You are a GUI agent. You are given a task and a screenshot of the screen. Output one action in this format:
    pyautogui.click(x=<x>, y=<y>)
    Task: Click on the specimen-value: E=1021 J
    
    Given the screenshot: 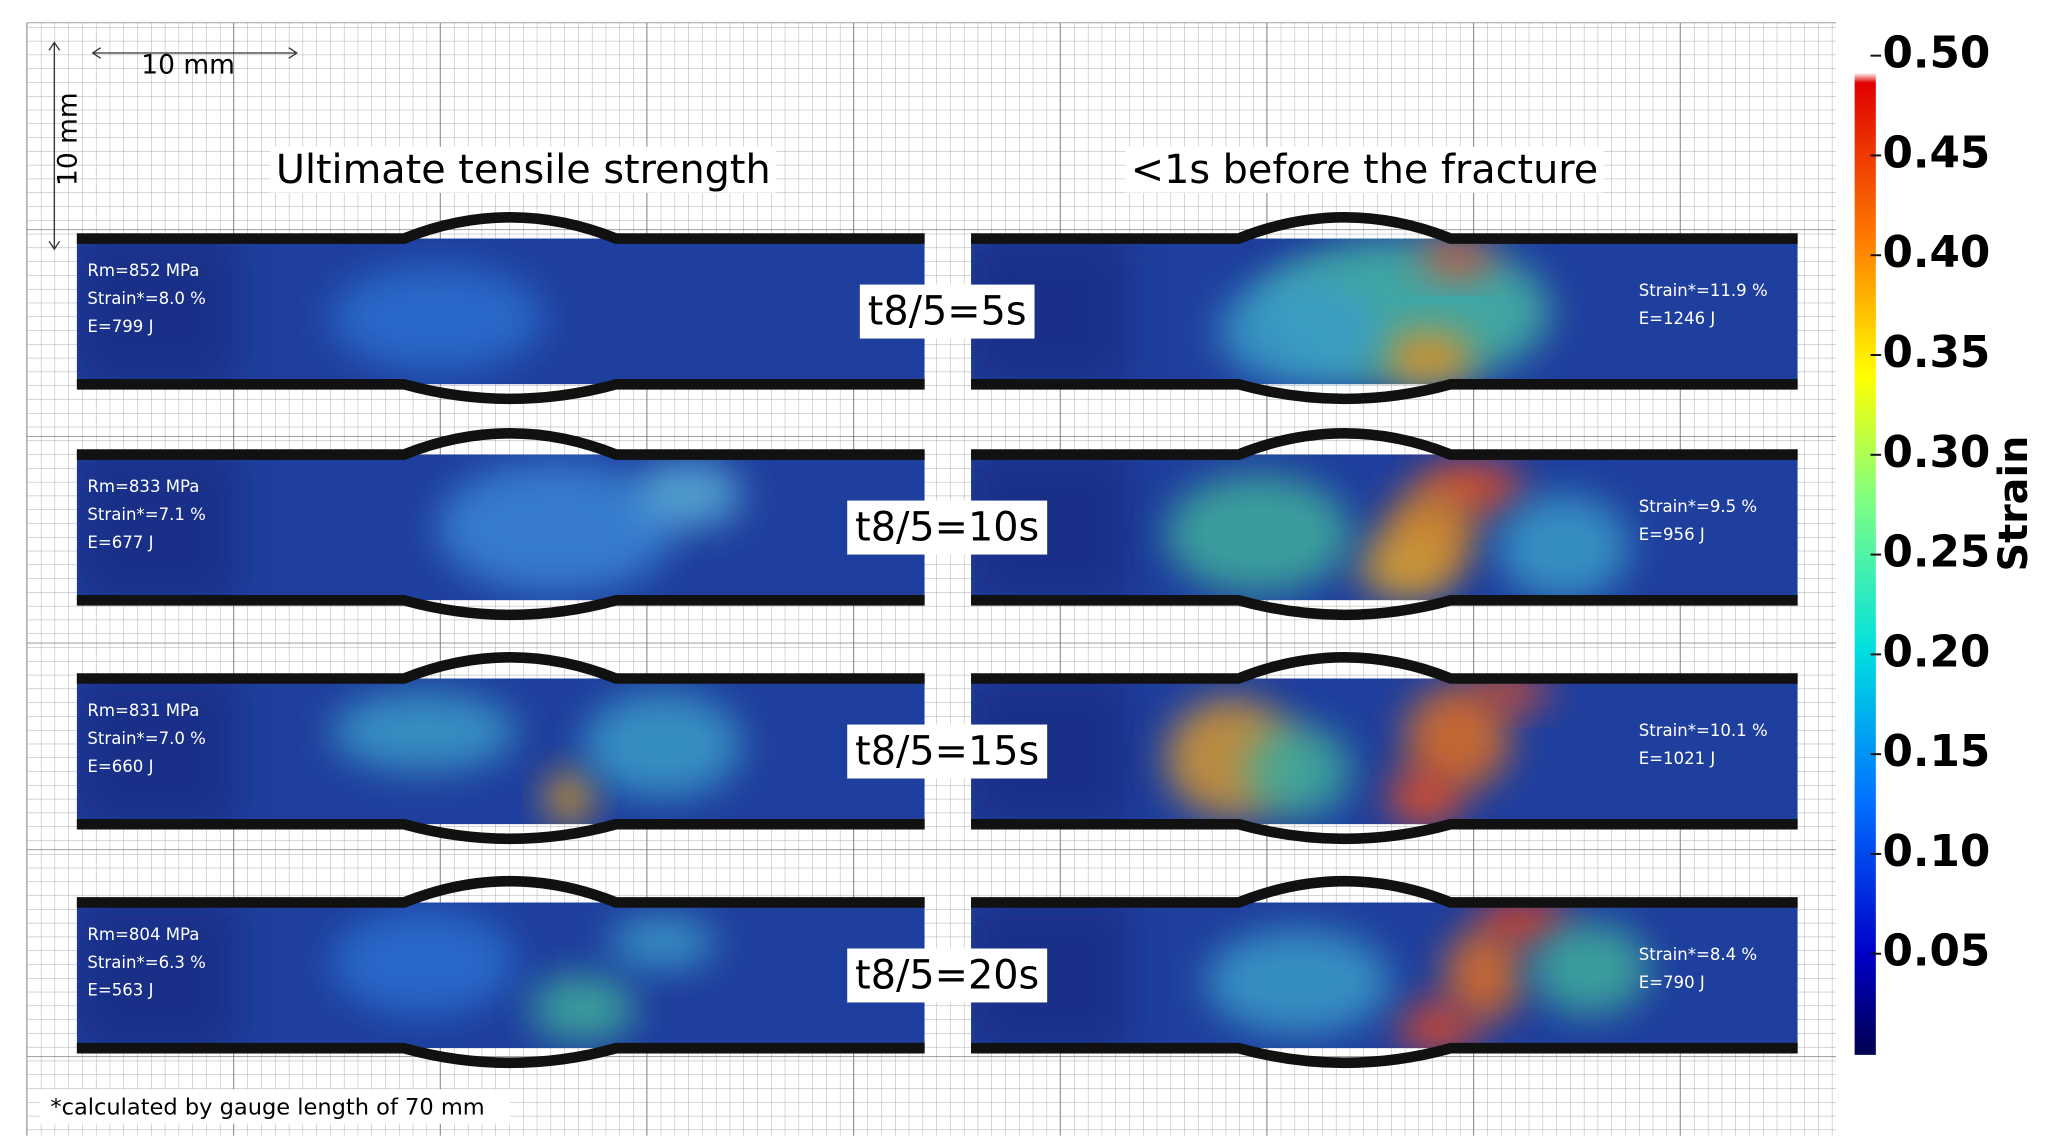 What is the action you would take?
    pyautogui.click(x=1677, y=758)
    